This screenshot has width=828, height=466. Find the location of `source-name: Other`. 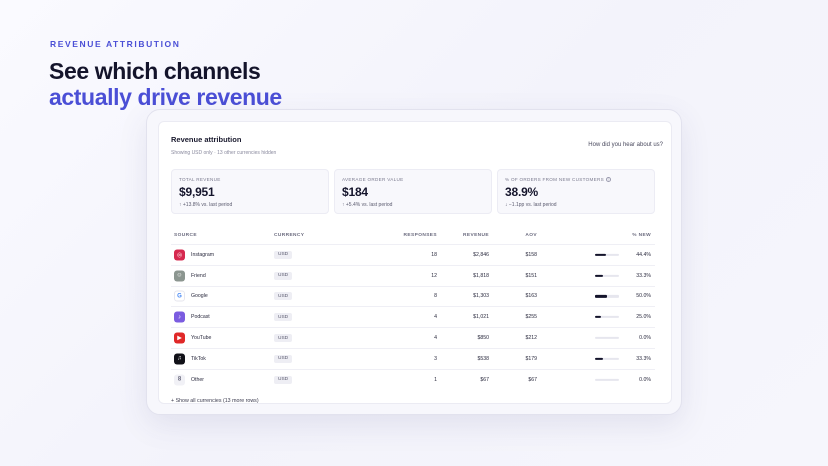

source-name: Other is located at coordinates (197, 379).